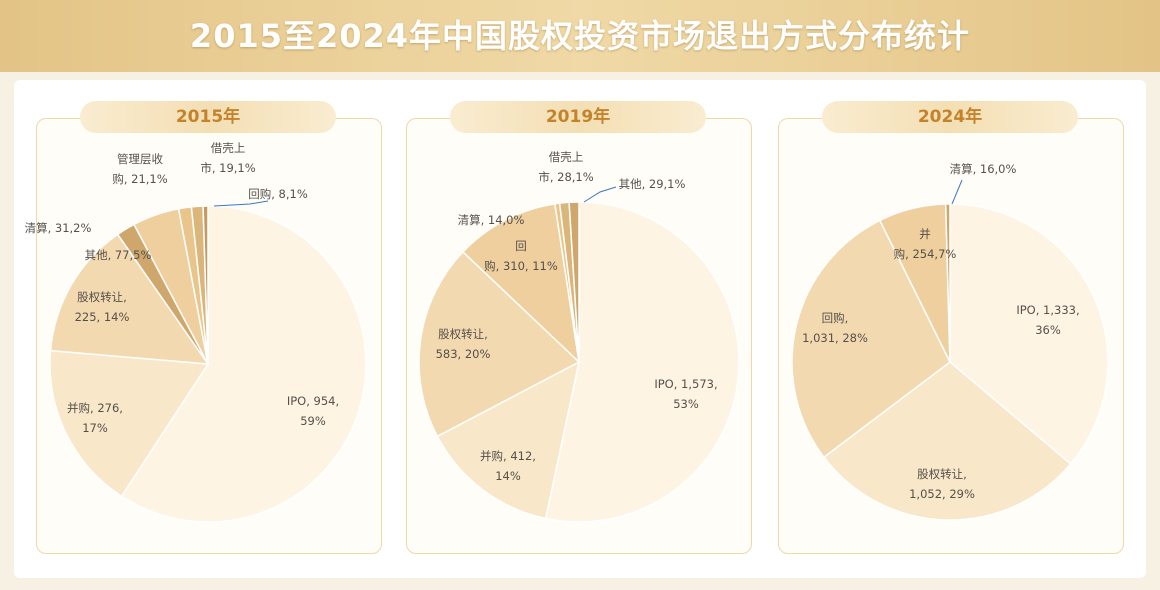 The width and height of the screenshot is (1160, 590). What do you see at coordinates (574, 282) in the screenshot?
I see `pie-slice-其他` at bounding box center [574, 282].